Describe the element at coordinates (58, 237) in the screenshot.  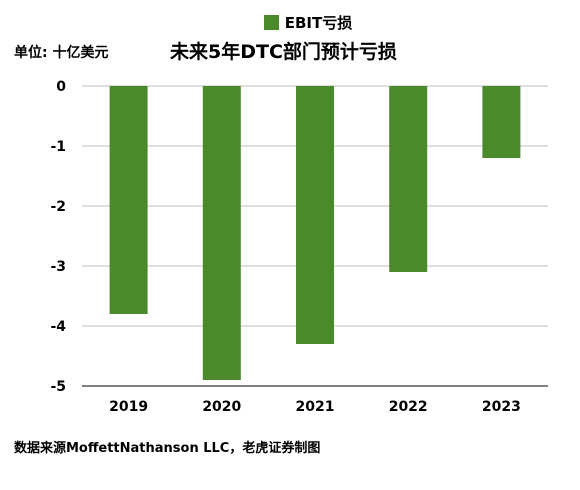
I see `y-axis-ticks: 0 -1 -2 -3 -4 -5` at that location.